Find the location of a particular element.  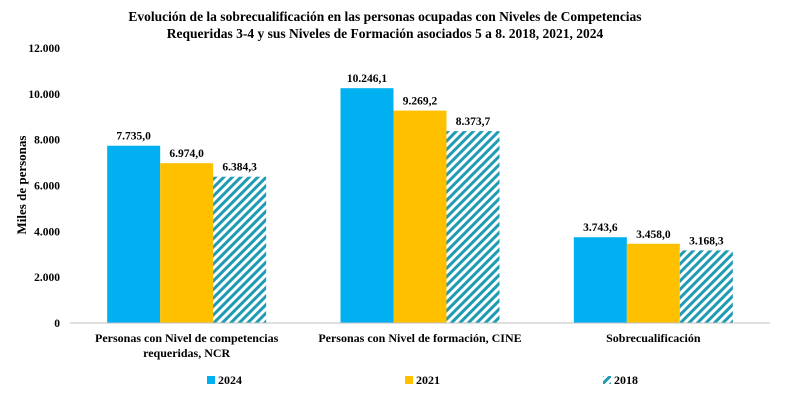

y-axis: 0 2.000 4.000 6.000 8.000 10.000 12.000 is located at coordinates (44, 186).